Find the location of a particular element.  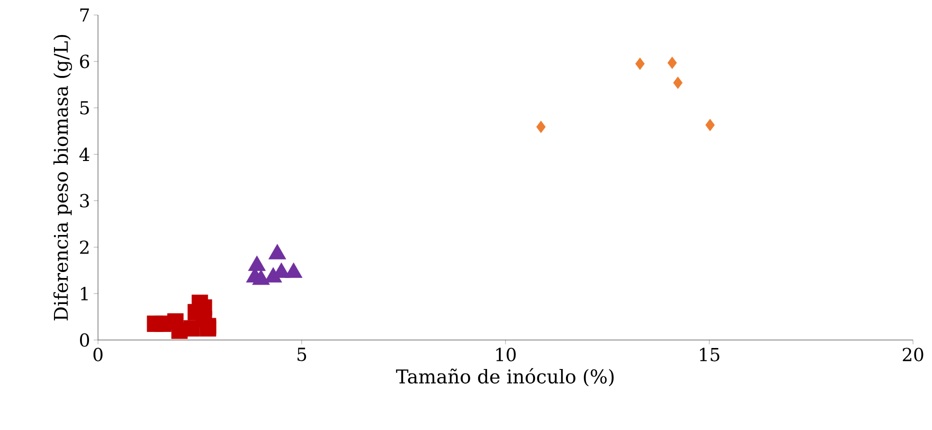

x-tick-label: 15 is located at coordinates (710, 355).